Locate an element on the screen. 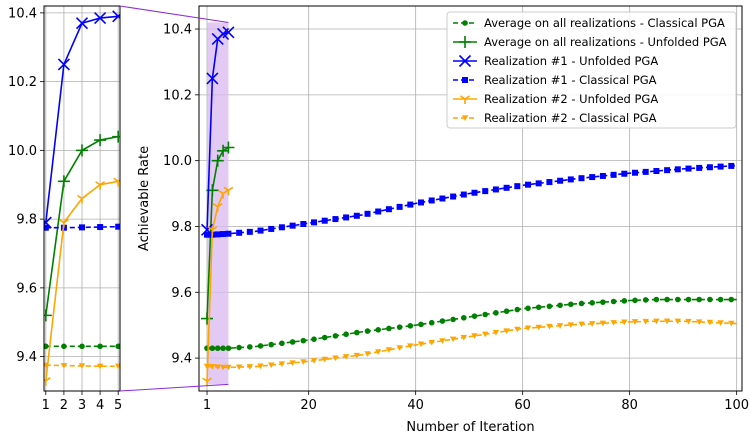 Image resolution: width=751 pixels, height=436 pixels. inset-x-tick-label: 1 is located at coordinates (46, 405).